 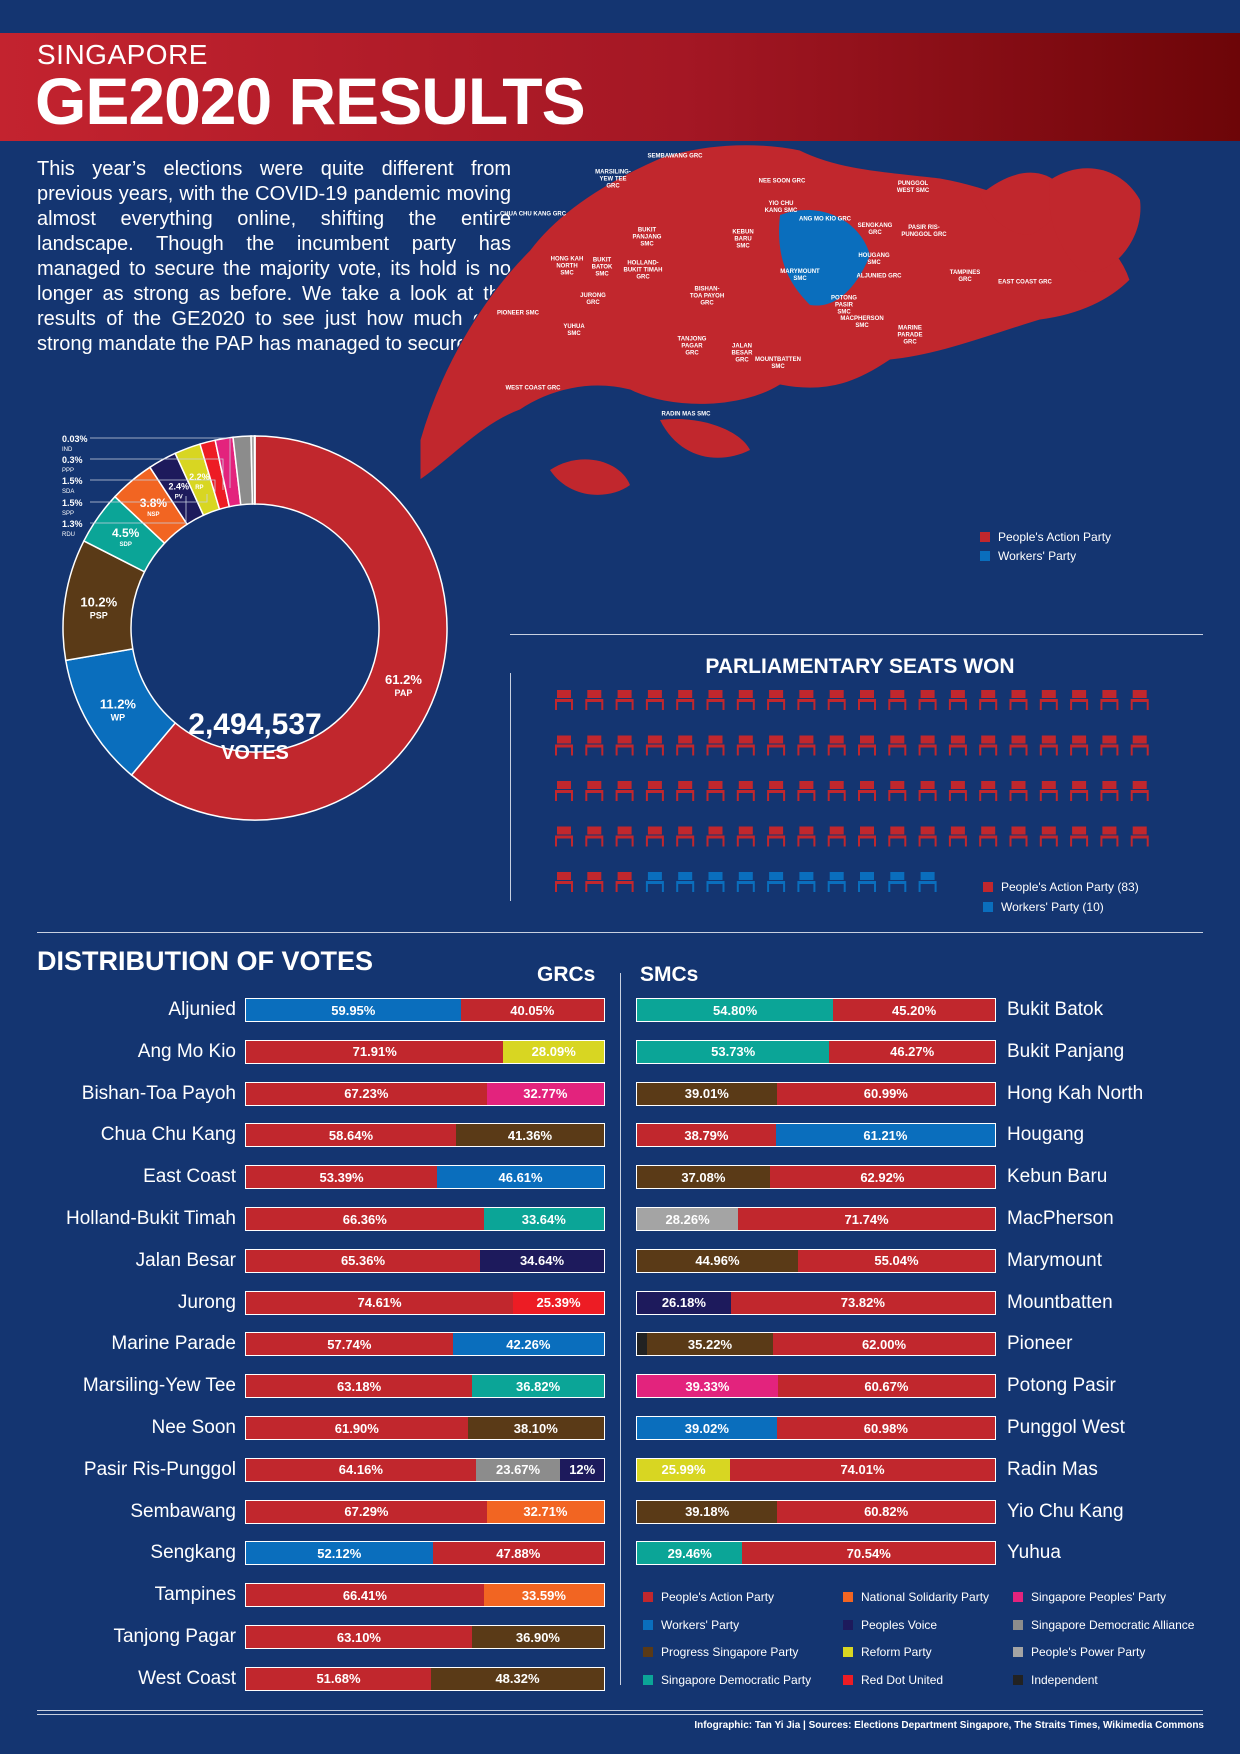 What do you see at coordinates (154, 503) in the screenshot?
I see `donut-pct-label: 3.8%` at bounding box center [154, 503].